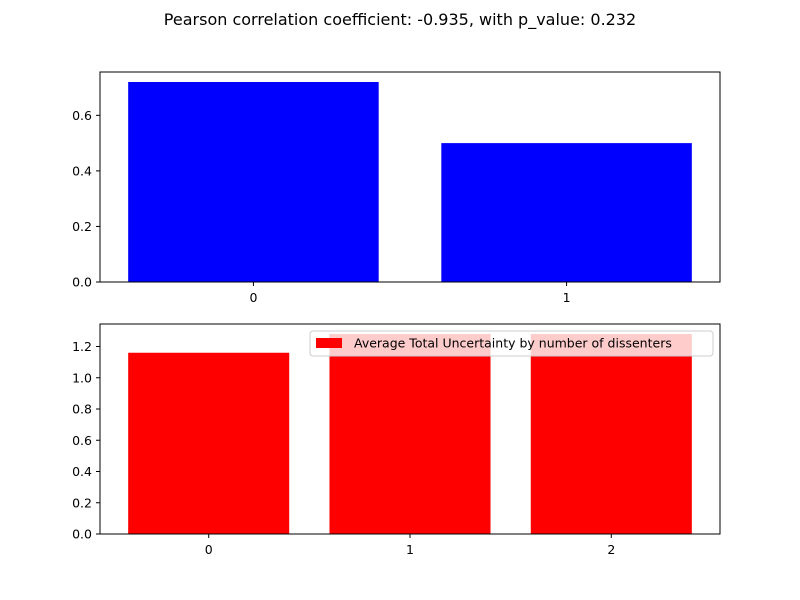 This screenshot has height=600, width=800. What do you see at coordinates (86, 199) in the screenshot?
I see `top-chart-y-axis-ticks: 0.0 0.2 0.4 0.6` at bounding box center [86, 199].